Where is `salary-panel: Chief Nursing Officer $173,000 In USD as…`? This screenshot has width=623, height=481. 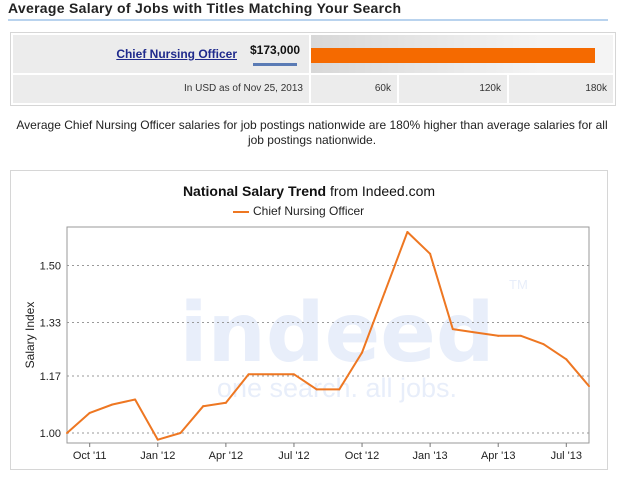 salary-panel: Chief Nursing Officer $173,000 In USD as… is located at coordinates (313, 69).